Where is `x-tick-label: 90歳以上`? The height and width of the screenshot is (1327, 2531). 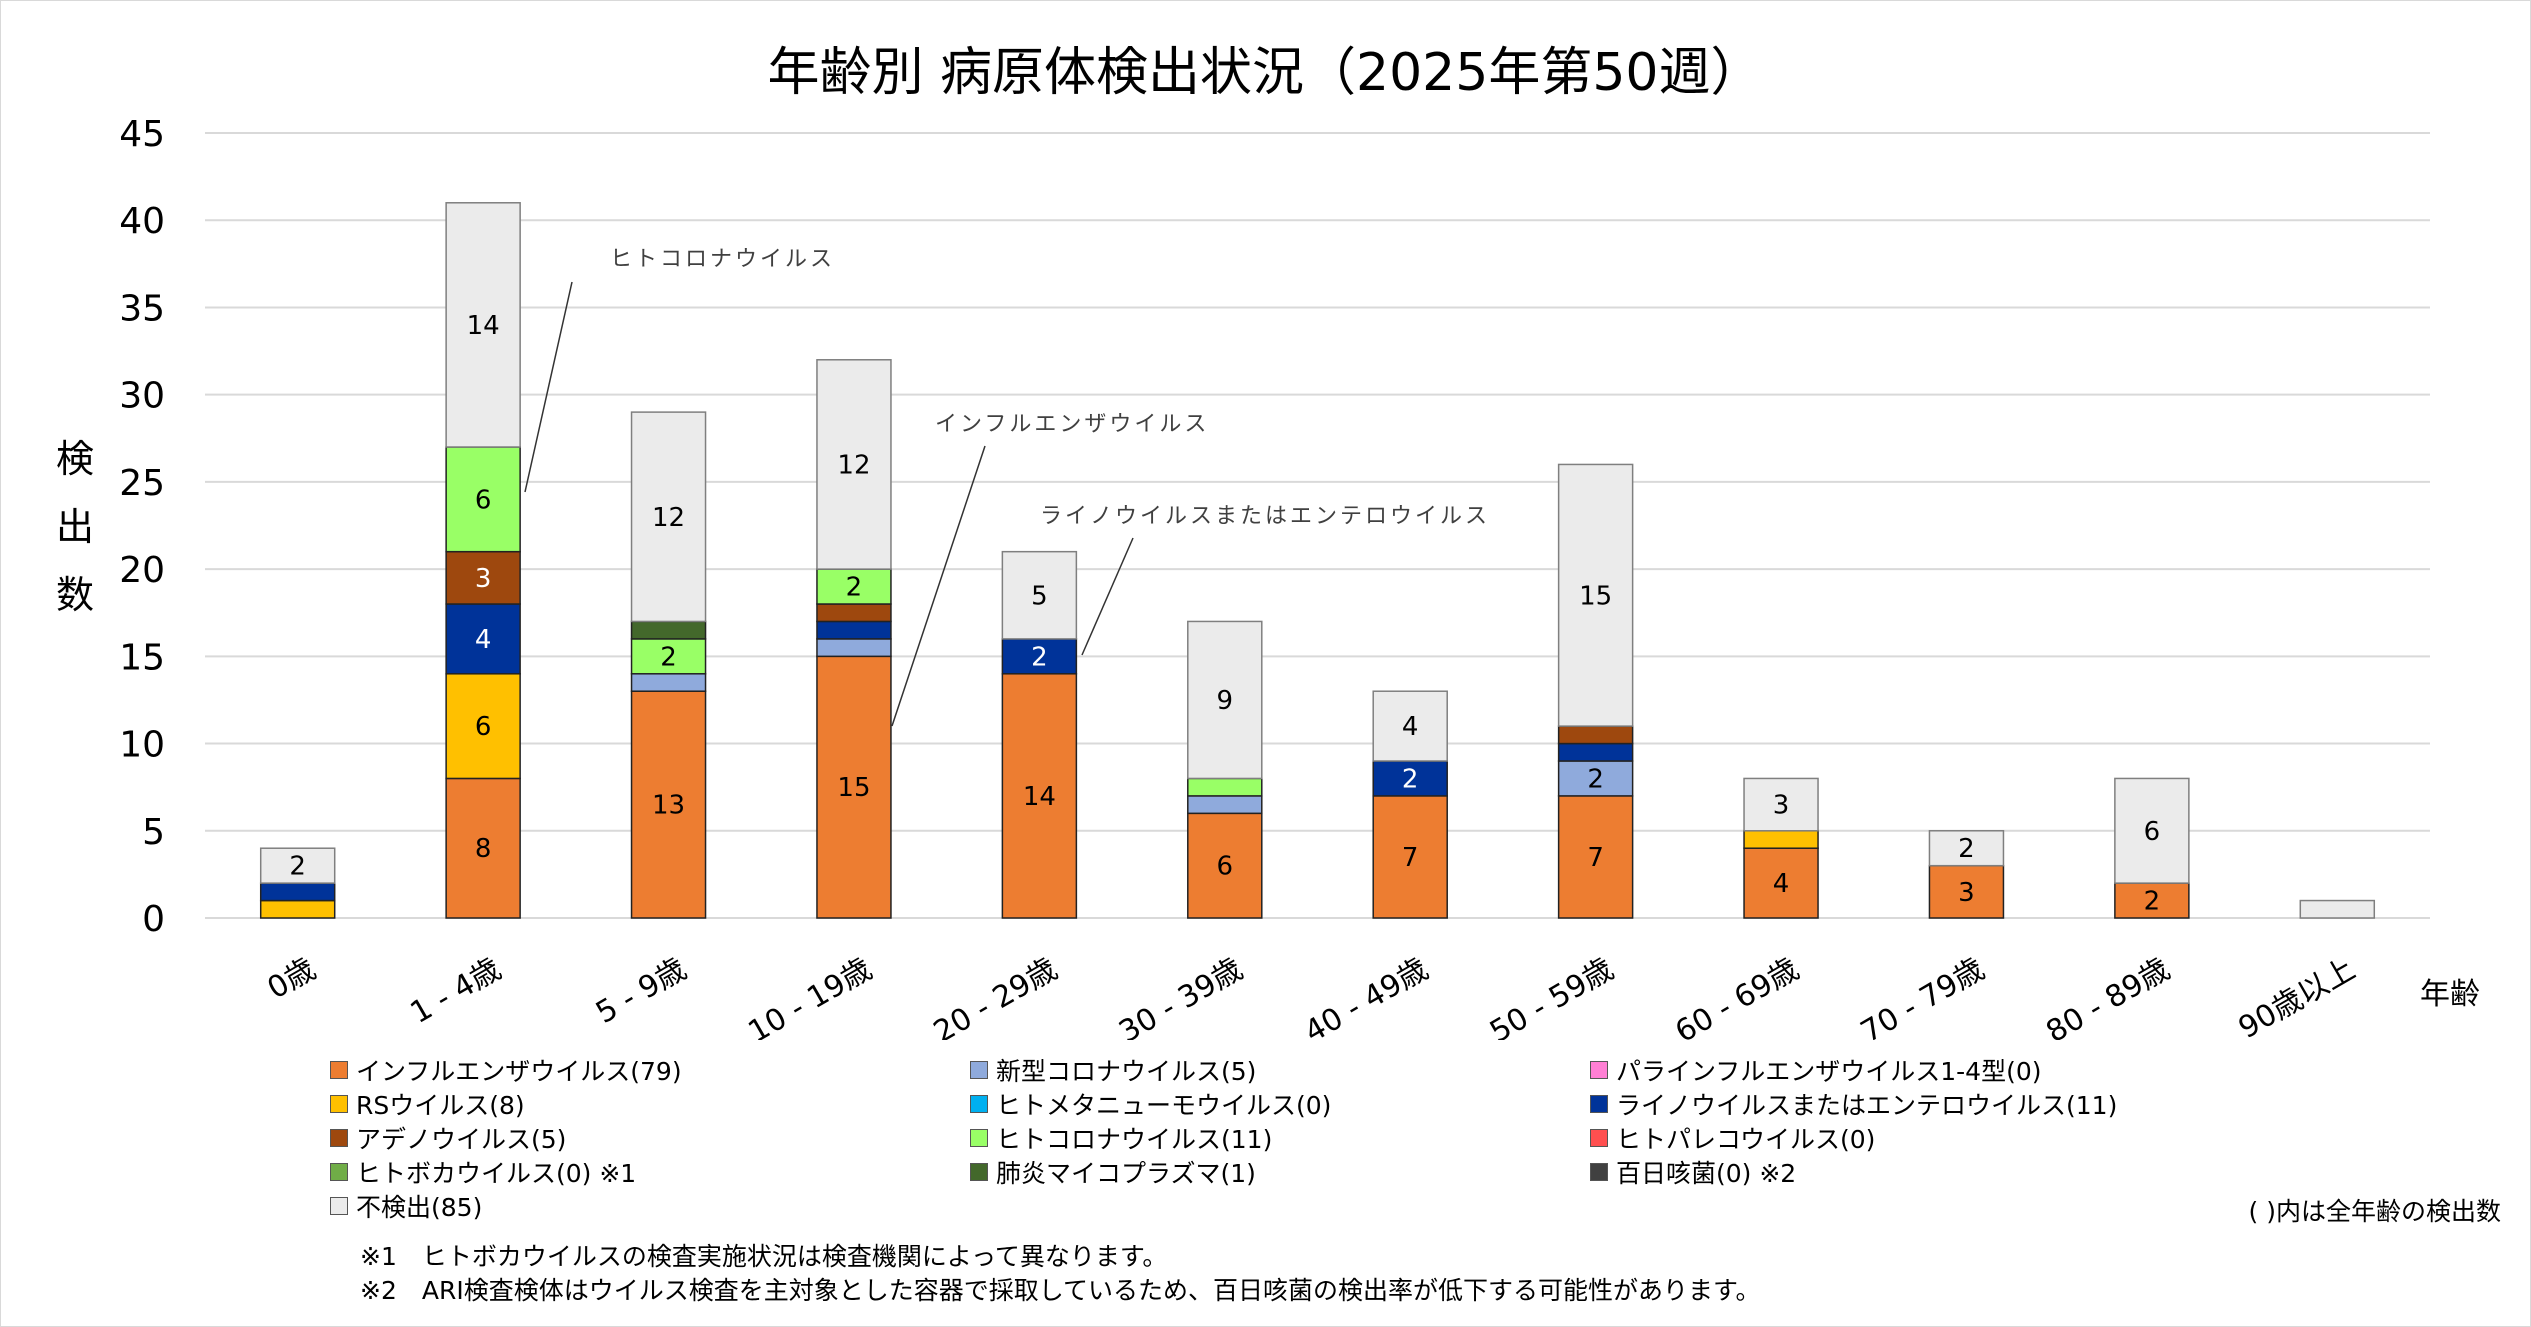
x-tick-label: 90歳以上 is located at coordinates (2297, 996).